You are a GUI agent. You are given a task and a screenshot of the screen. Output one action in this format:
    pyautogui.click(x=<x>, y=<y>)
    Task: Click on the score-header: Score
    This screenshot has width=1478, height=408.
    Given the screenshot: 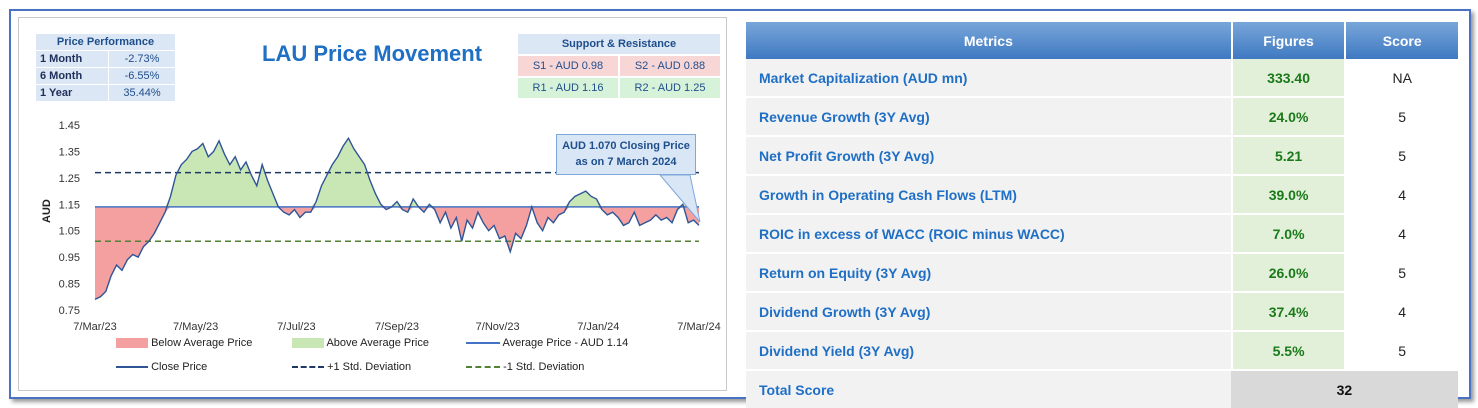 What is the action you would take?
    pyautogui.click(x=1401, y=40)
    